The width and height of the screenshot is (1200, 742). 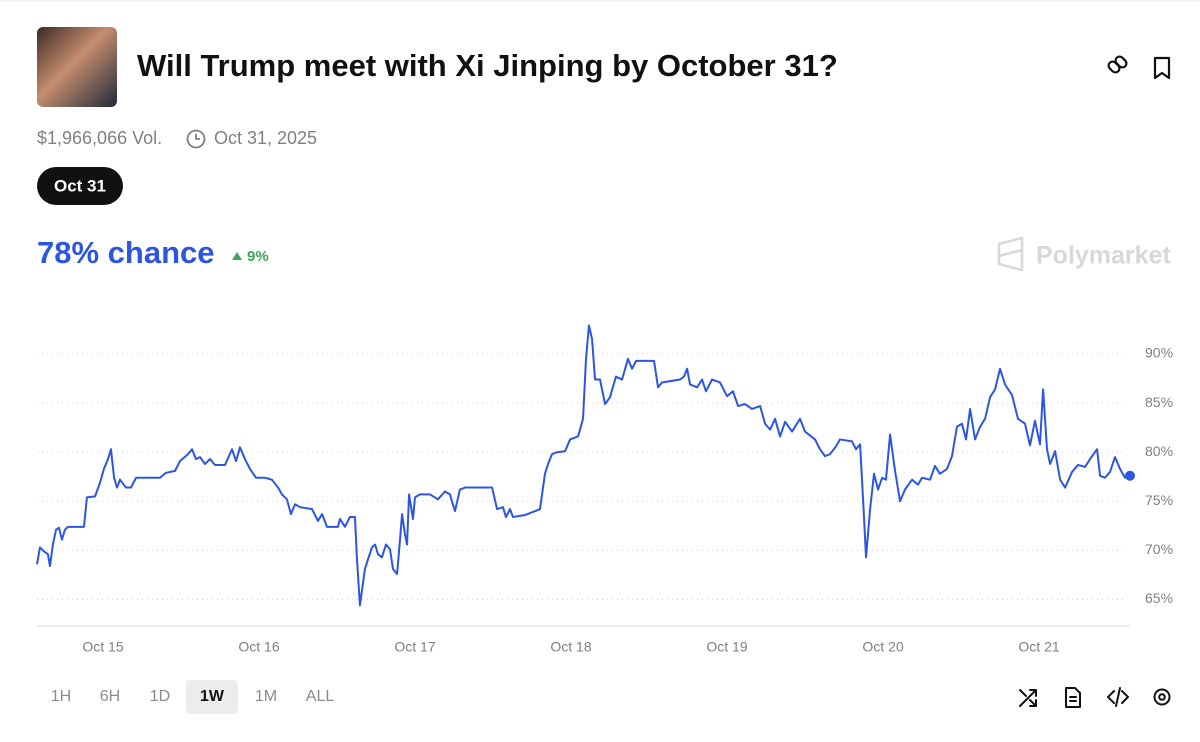 What do you see at coordinates (99, 138) in the screenshot?
I see `volume: $1,966,066 Vol.` at bounding box center [99, 138].